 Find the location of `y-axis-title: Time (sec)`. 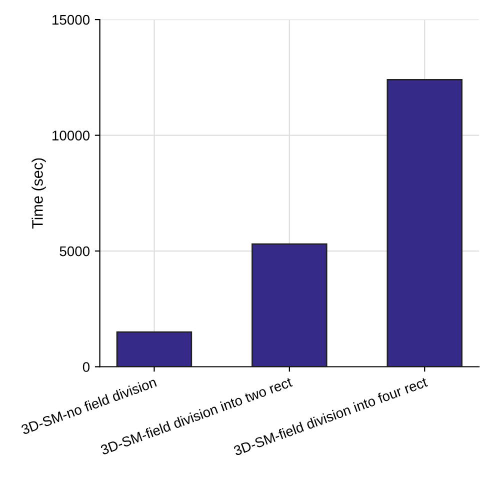

y-axis-title: Time (sec) is located at coordinates (39, 193).